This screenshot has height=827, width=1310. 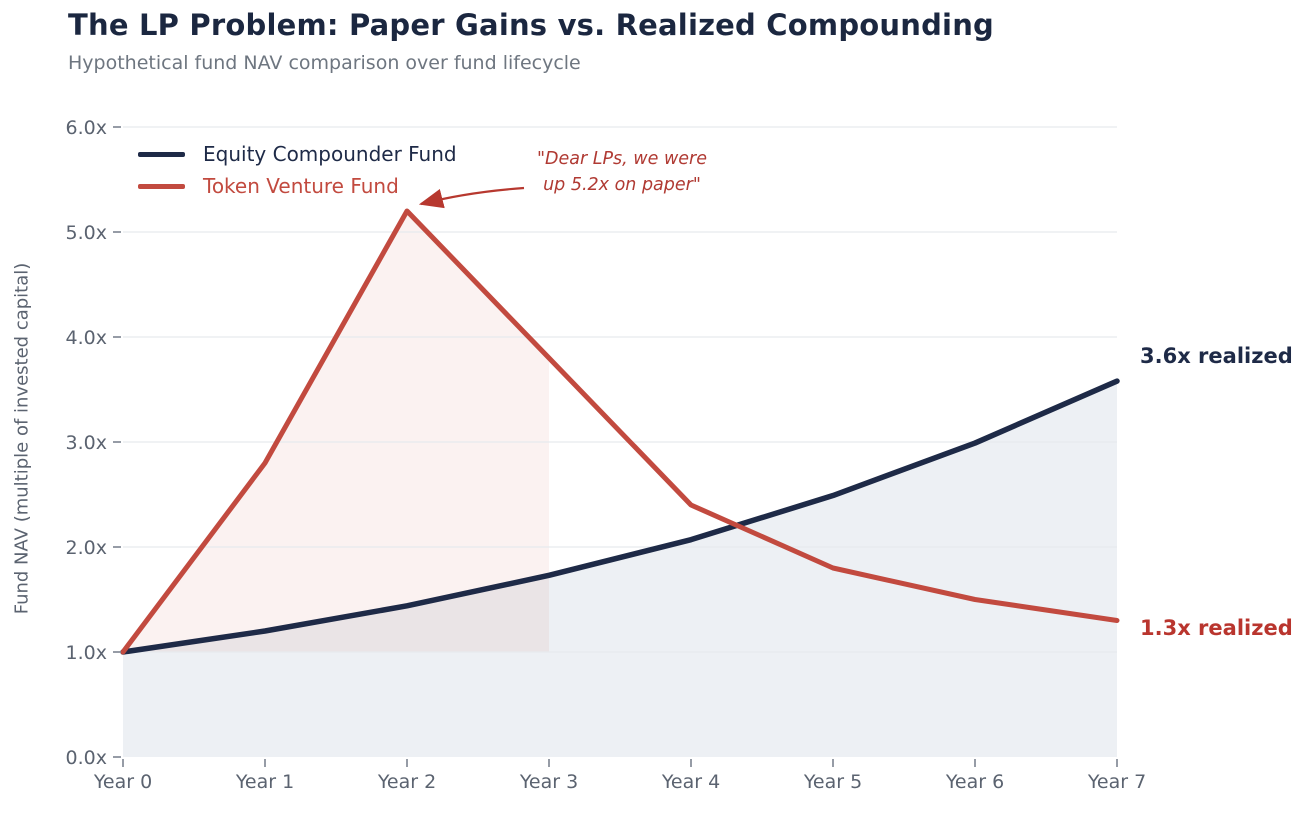 What do you see at coordinates (622, 185) in the screenshot?
I see `peak-annotation-line2: up 5.2x on paper"` at bounding box center [622, 185].